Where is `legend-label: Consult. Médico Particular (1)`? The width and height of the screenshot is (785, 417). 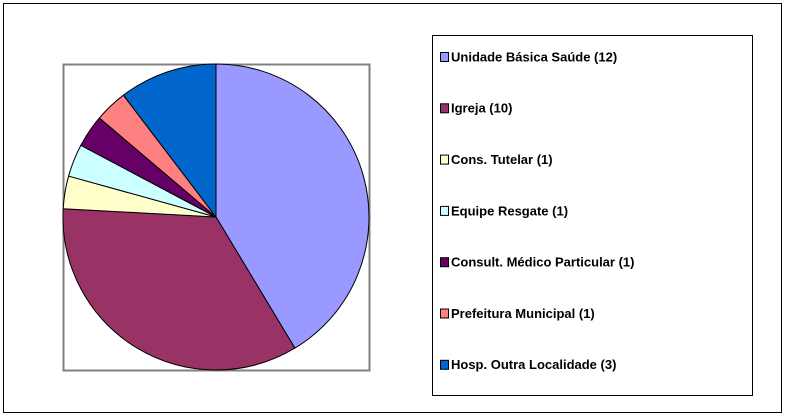 legend-label: Consult. Médico Particular (1) is located at coordinates (542, 262).